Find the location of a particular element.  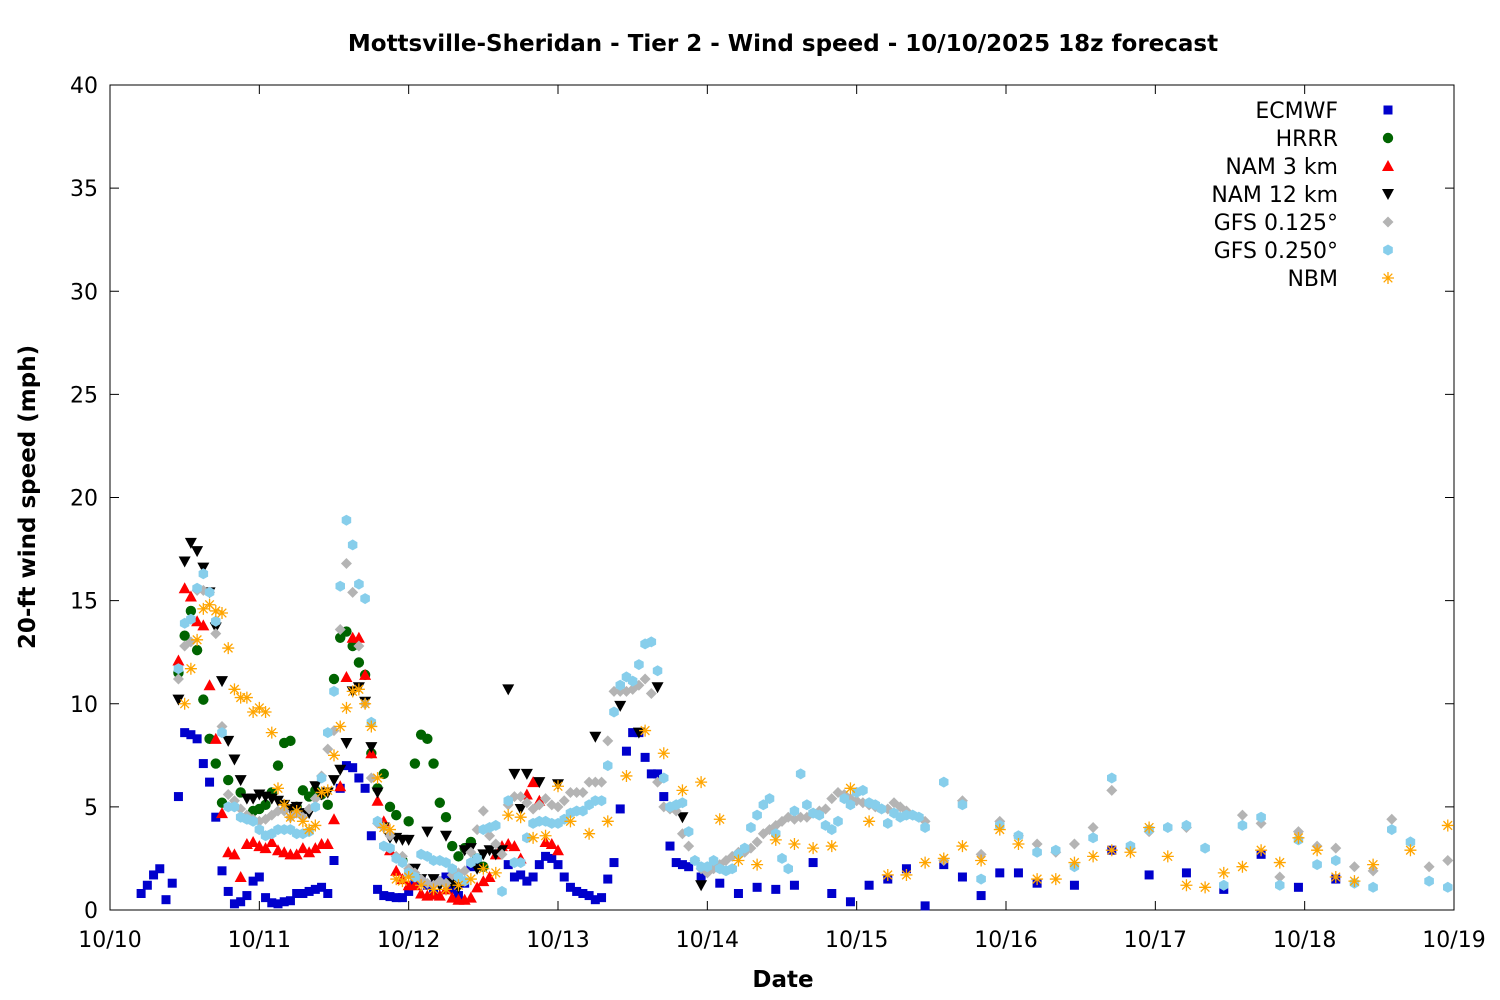

legend-label: NBM is located at coordinates (1312, 279).